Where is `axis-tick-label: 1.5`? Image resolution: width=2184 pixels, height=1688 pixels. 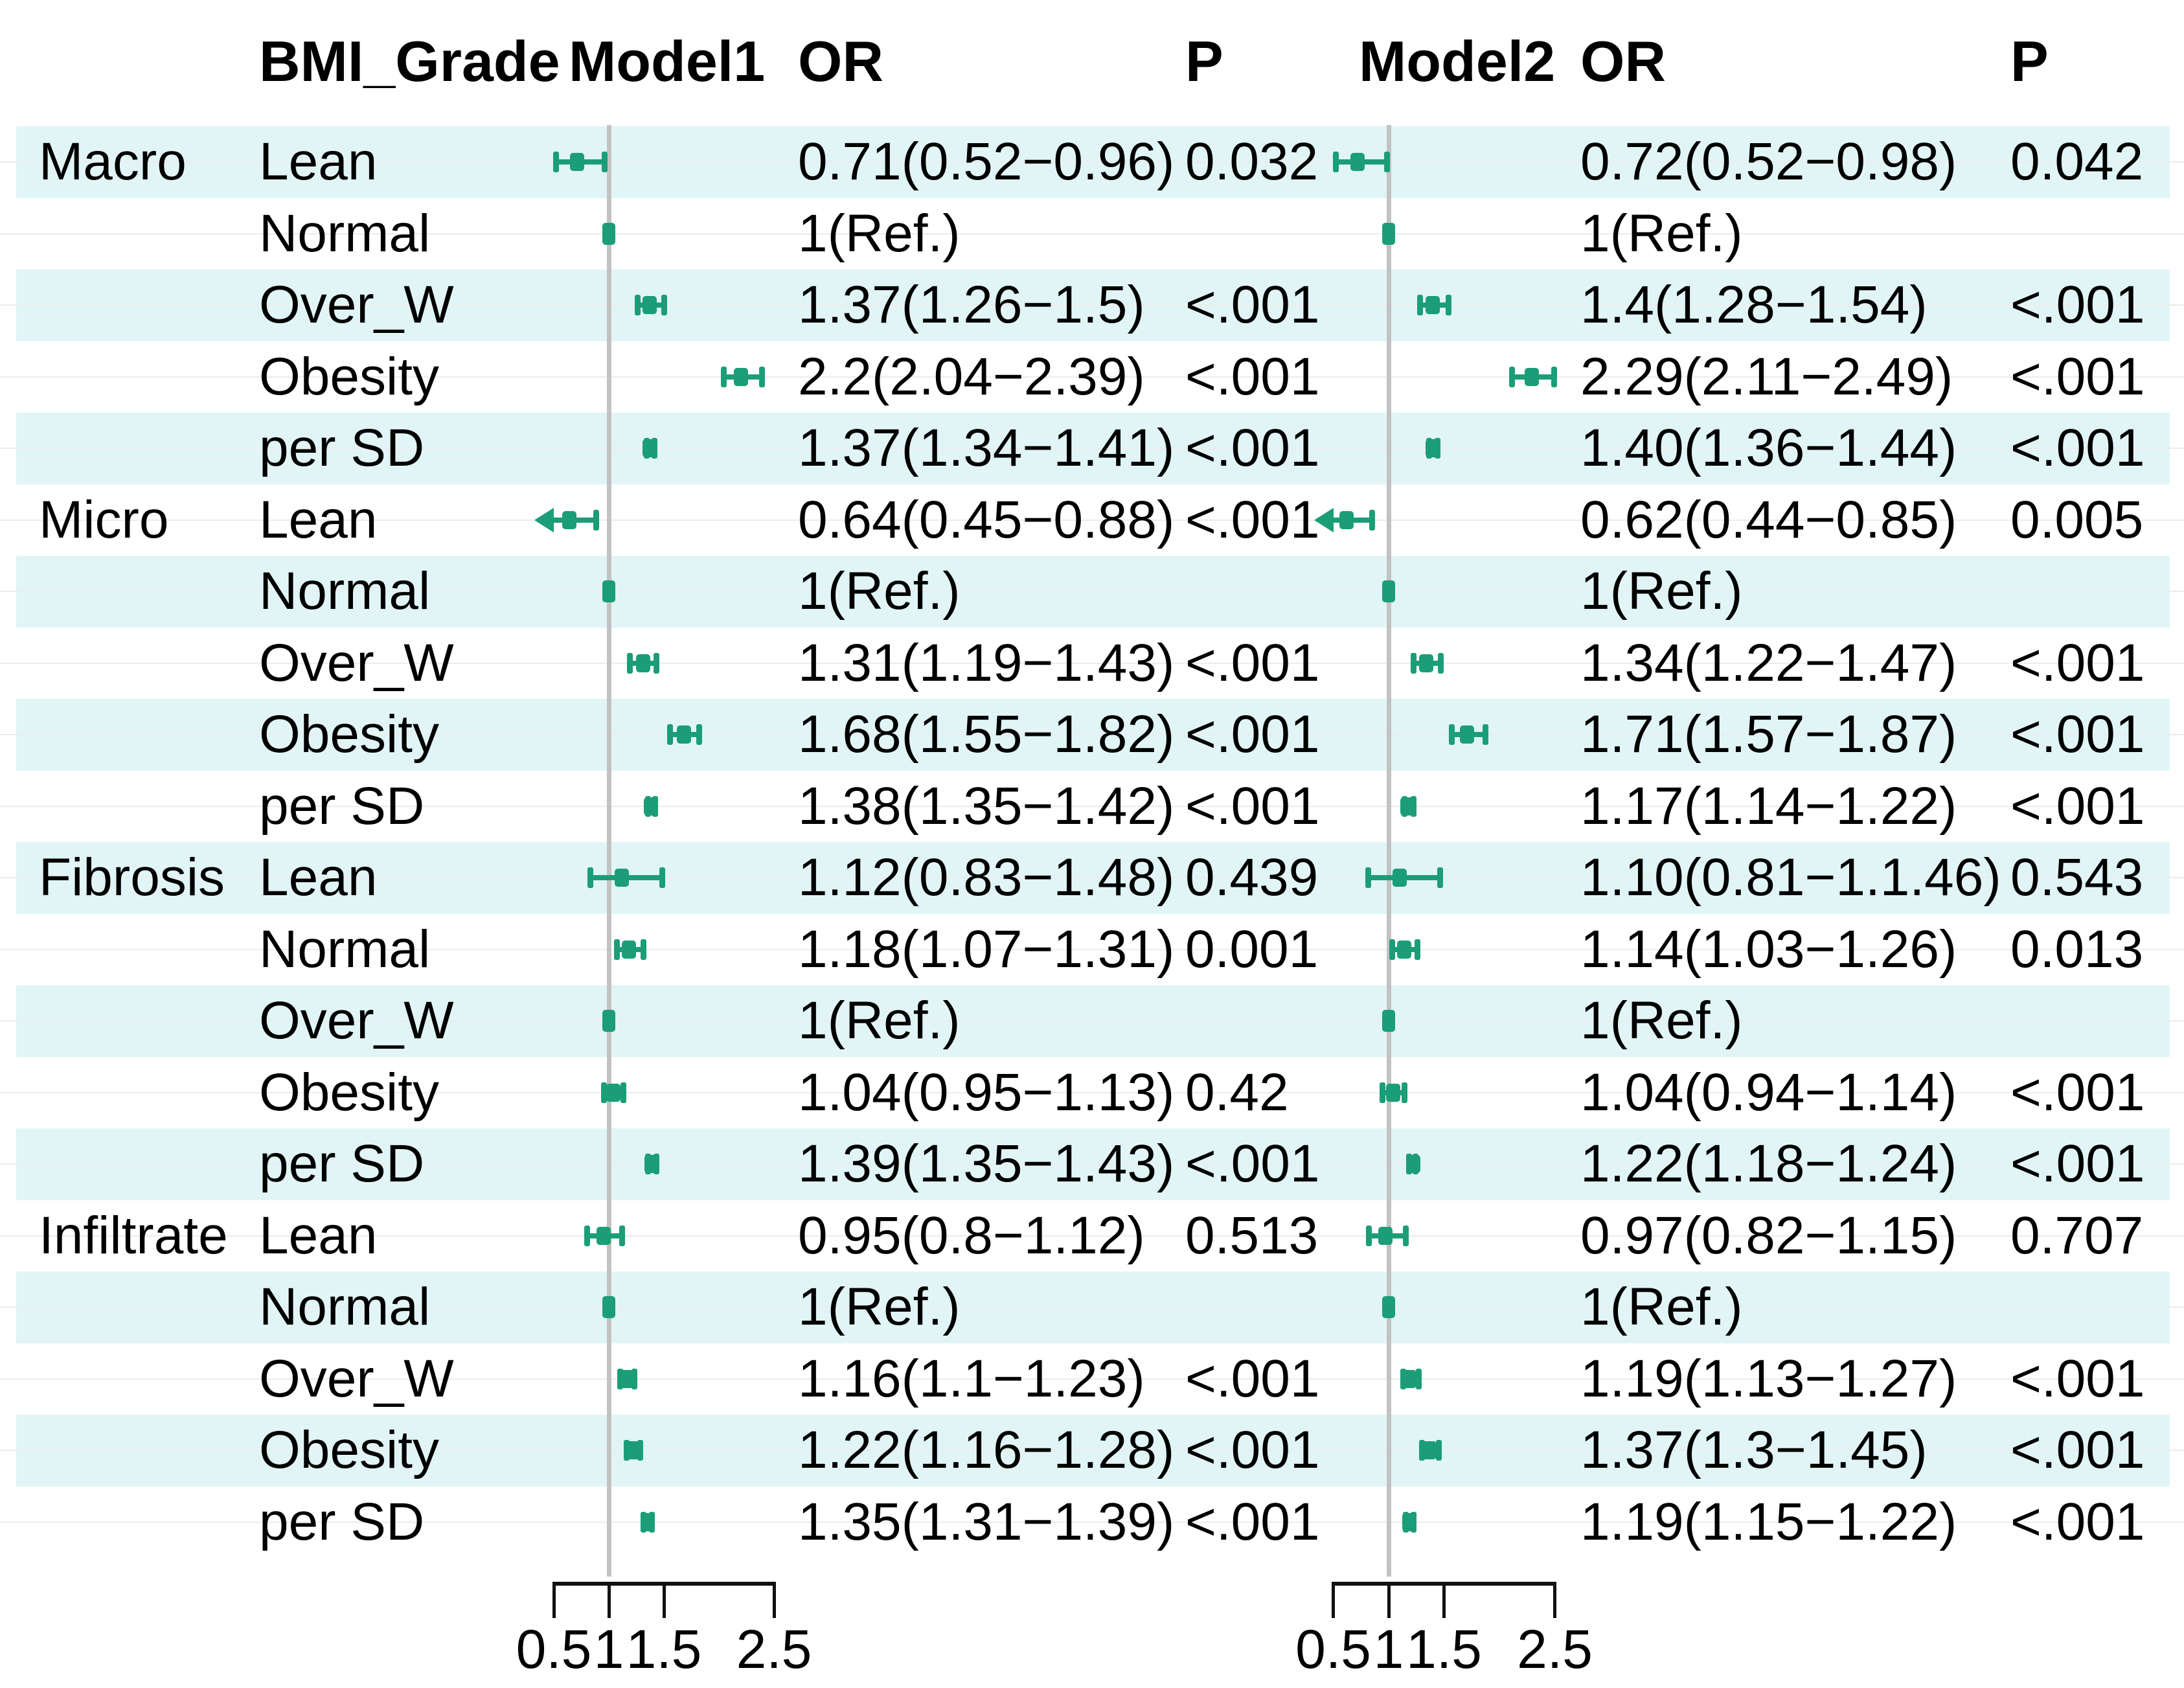 axis-tick-label: 1.5 is located at coordinates (664, 1649).